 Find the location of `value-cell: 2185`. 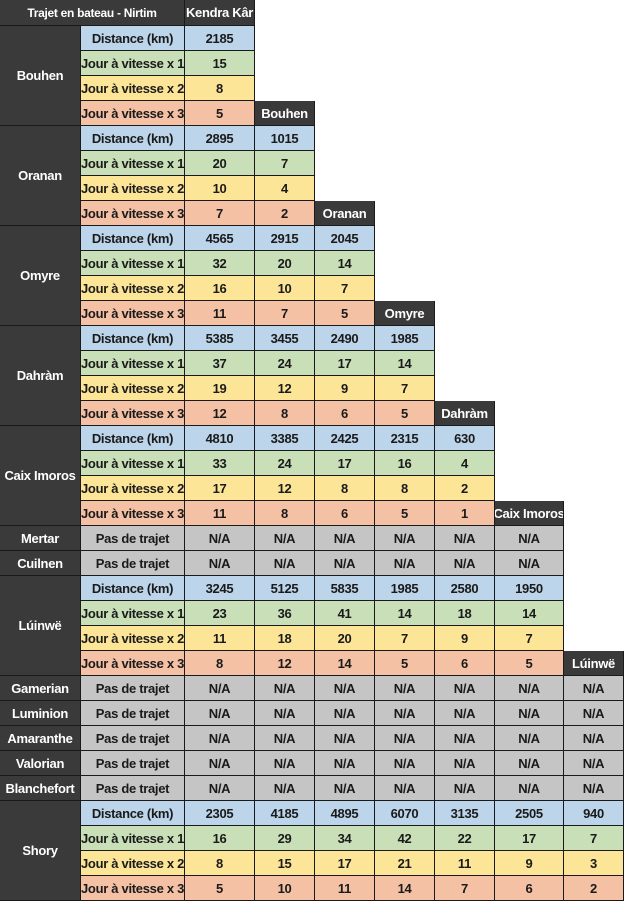

value-cell: 2185 is located at coordinates (220, 38).